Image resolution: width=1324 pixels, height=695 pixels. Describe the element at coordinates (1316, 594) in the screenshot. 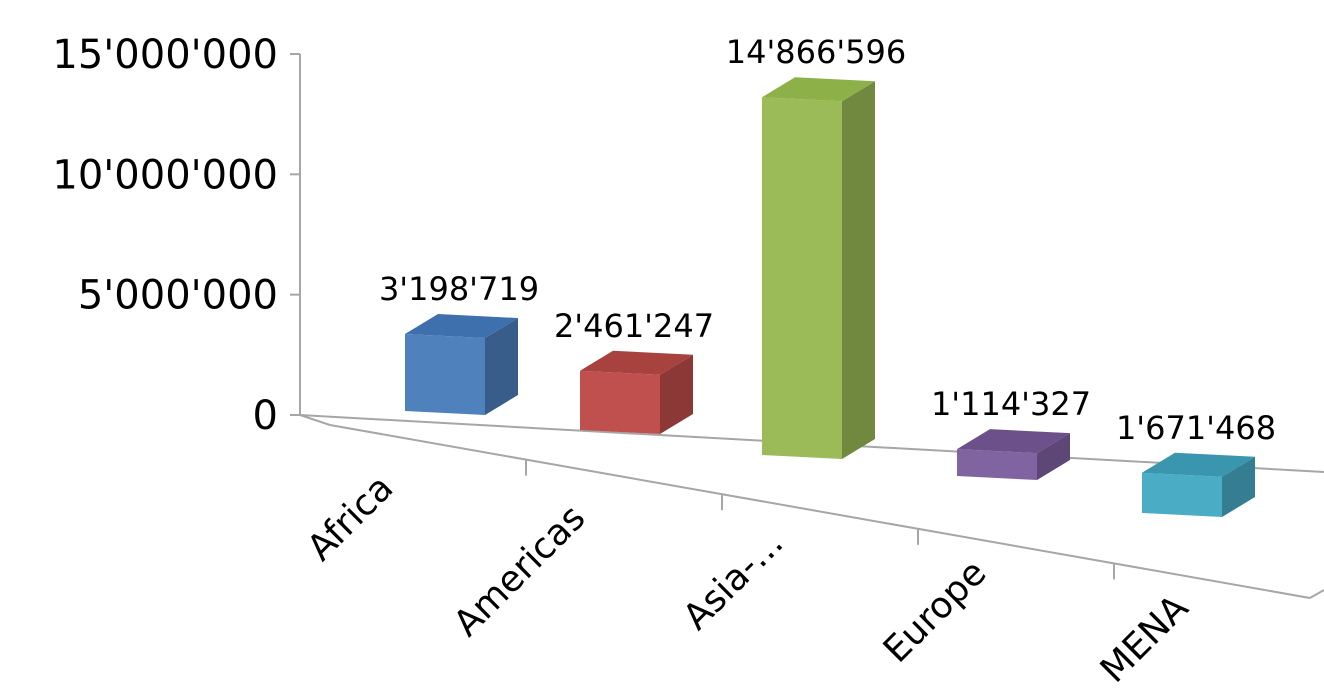

I see `floor-right-edge` at that location.